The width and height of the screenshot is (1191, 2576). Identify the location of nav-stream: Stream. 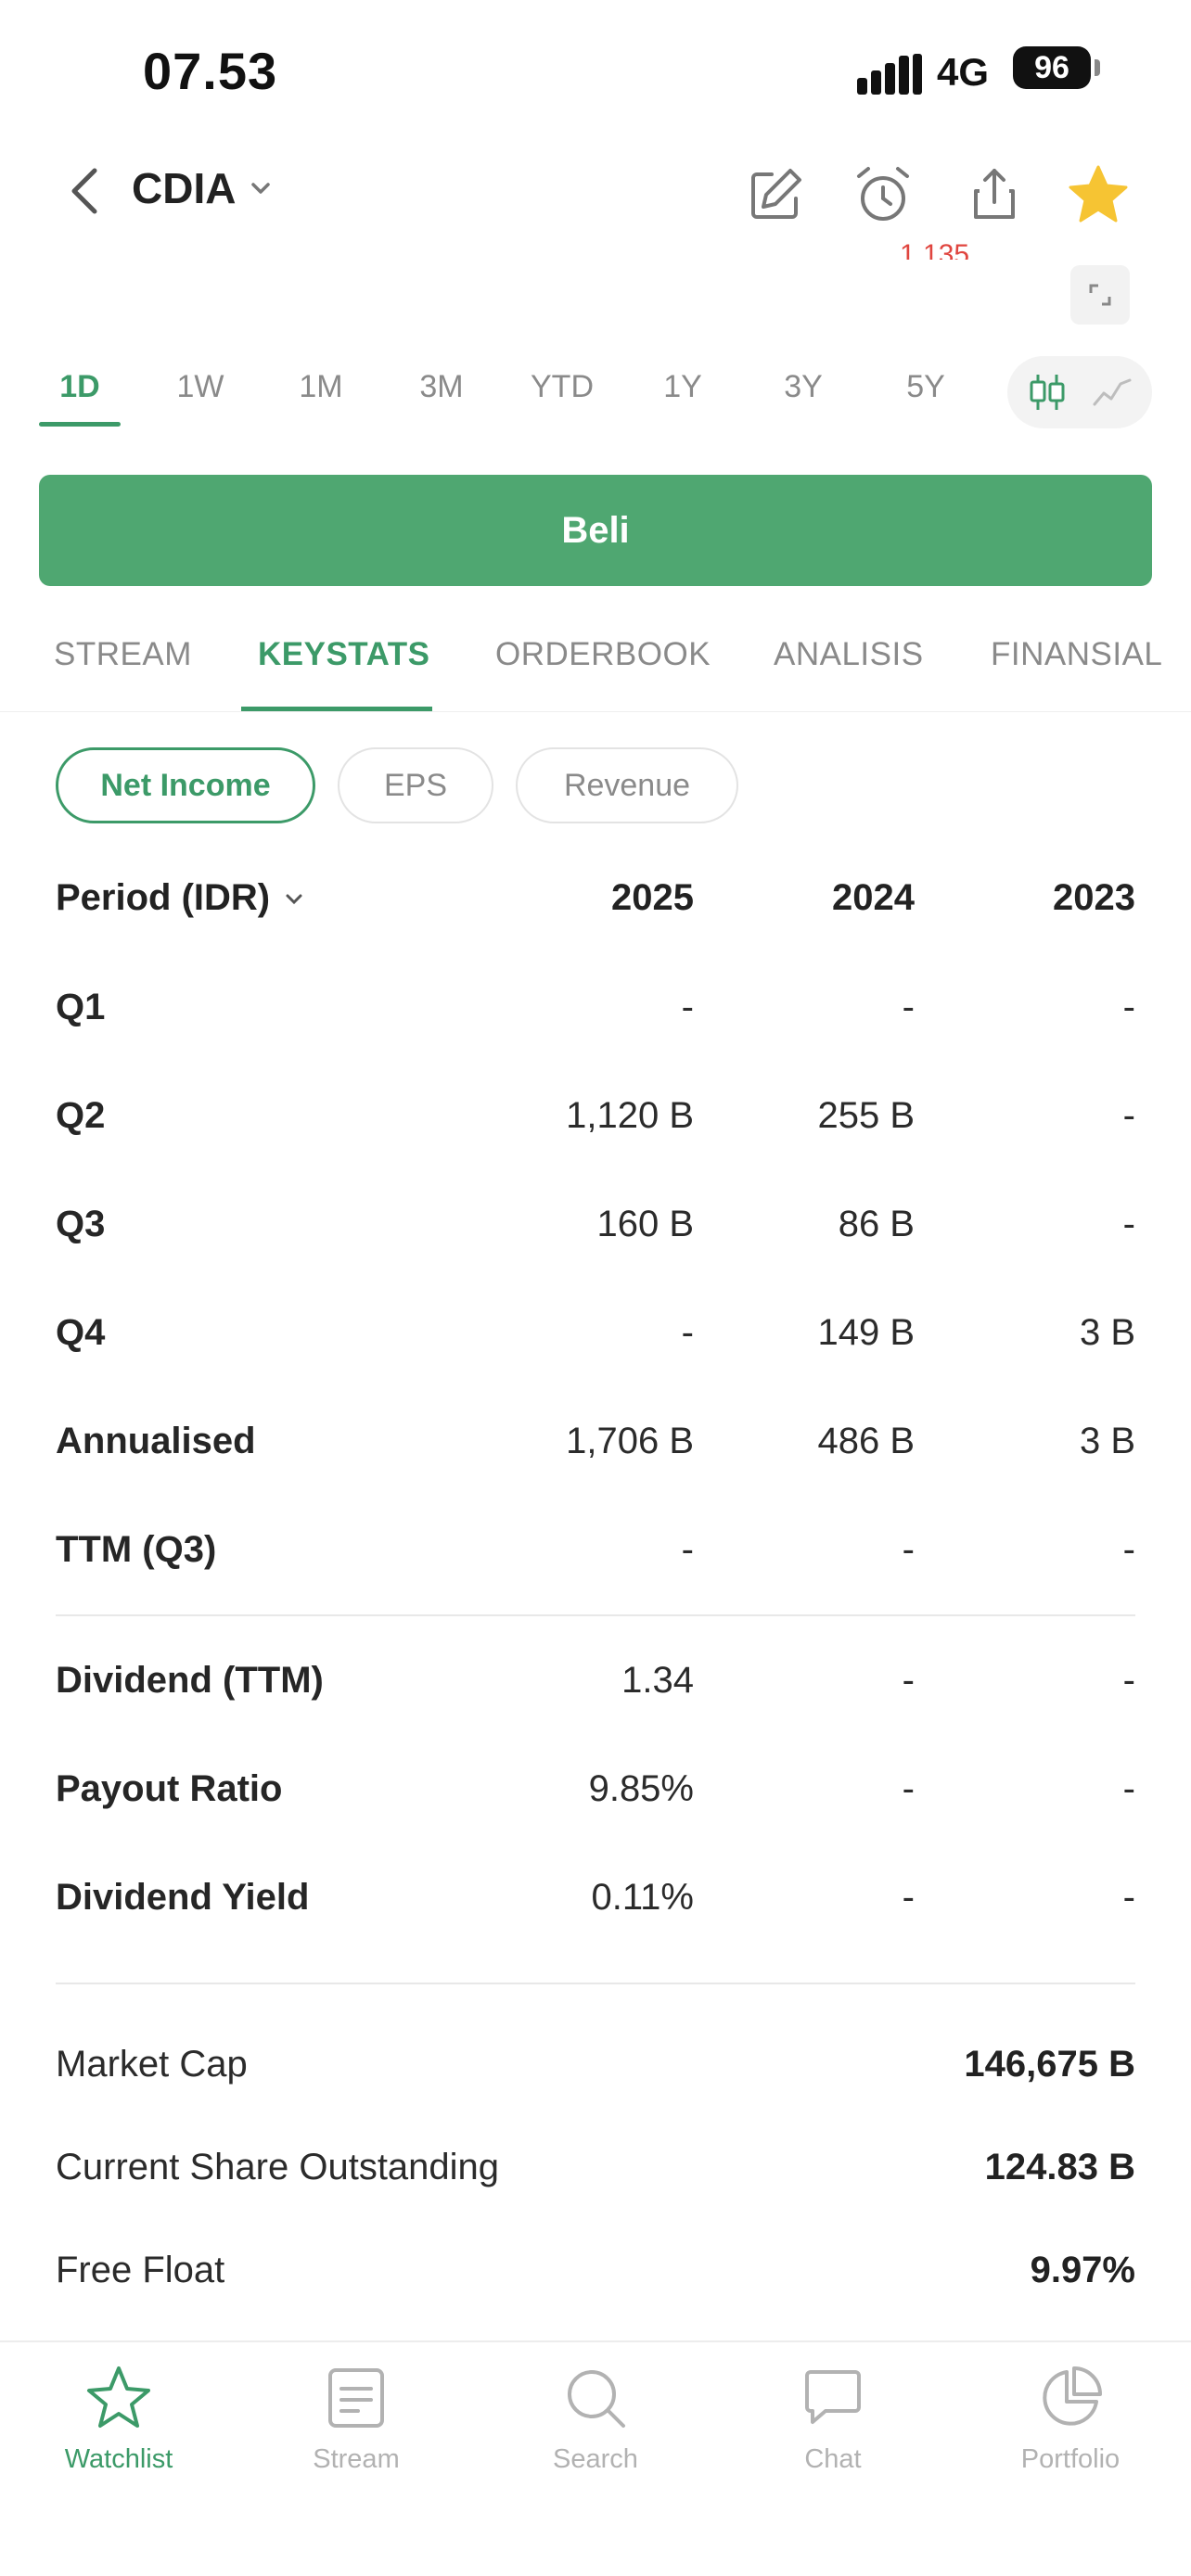
(356, 2419).